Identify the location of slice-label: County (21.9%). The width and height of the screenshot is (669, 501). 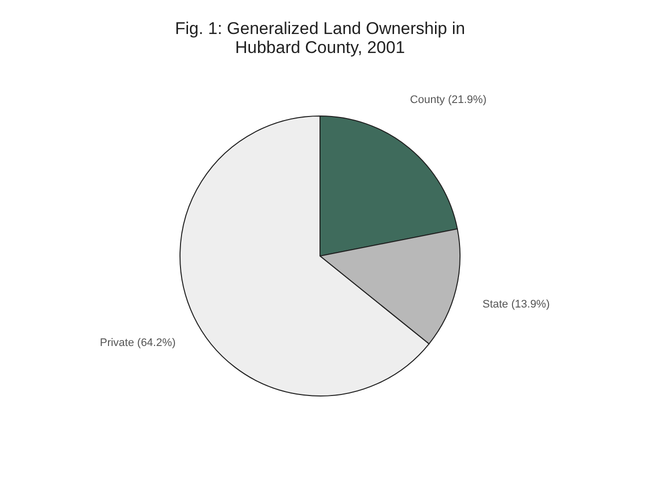
(448, 100).